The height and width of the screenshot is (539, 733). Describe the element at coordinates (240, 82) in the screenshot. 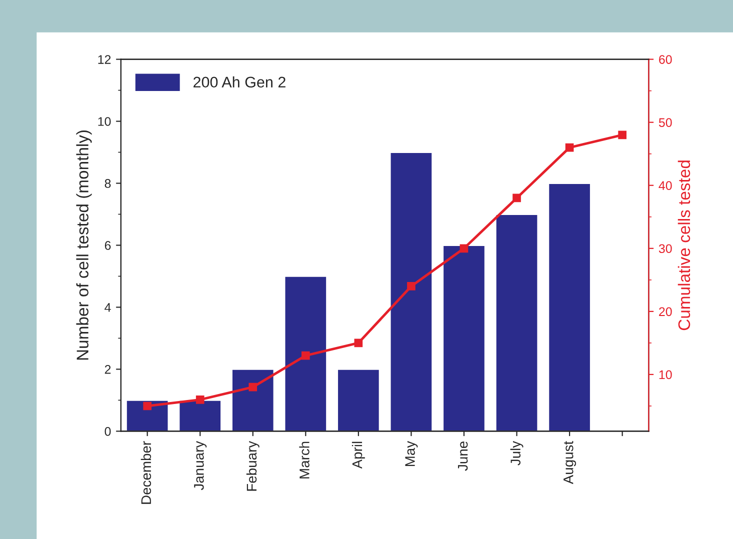

I see `legend-label: 200 Ah Gen 2` at that location.